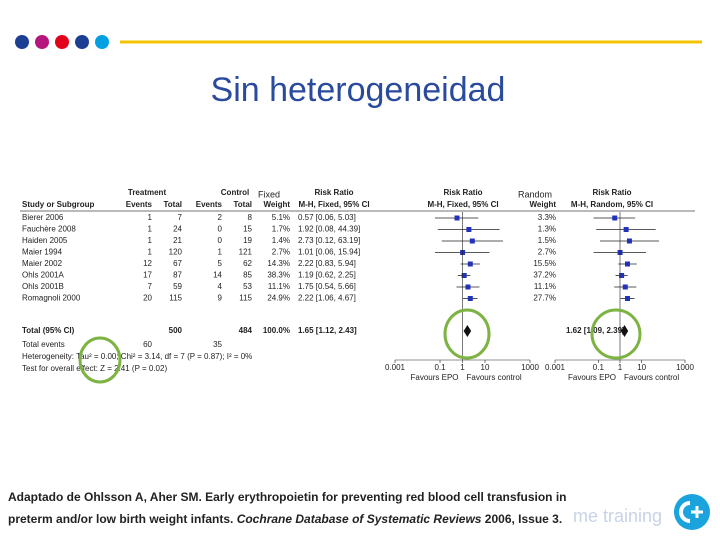  I want to click on study-name: Ohls 2001B, so click(43, 286).